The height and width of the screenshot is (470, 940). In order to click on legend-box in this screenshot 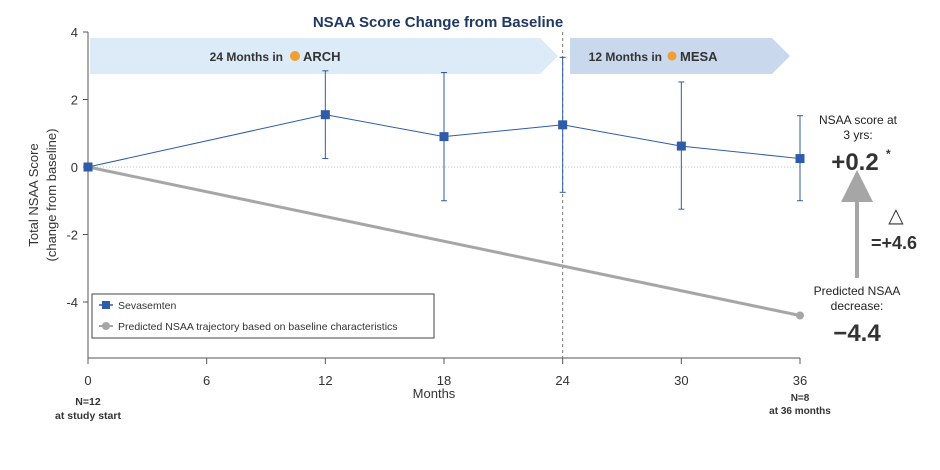, I will do `click(263, 316)`.